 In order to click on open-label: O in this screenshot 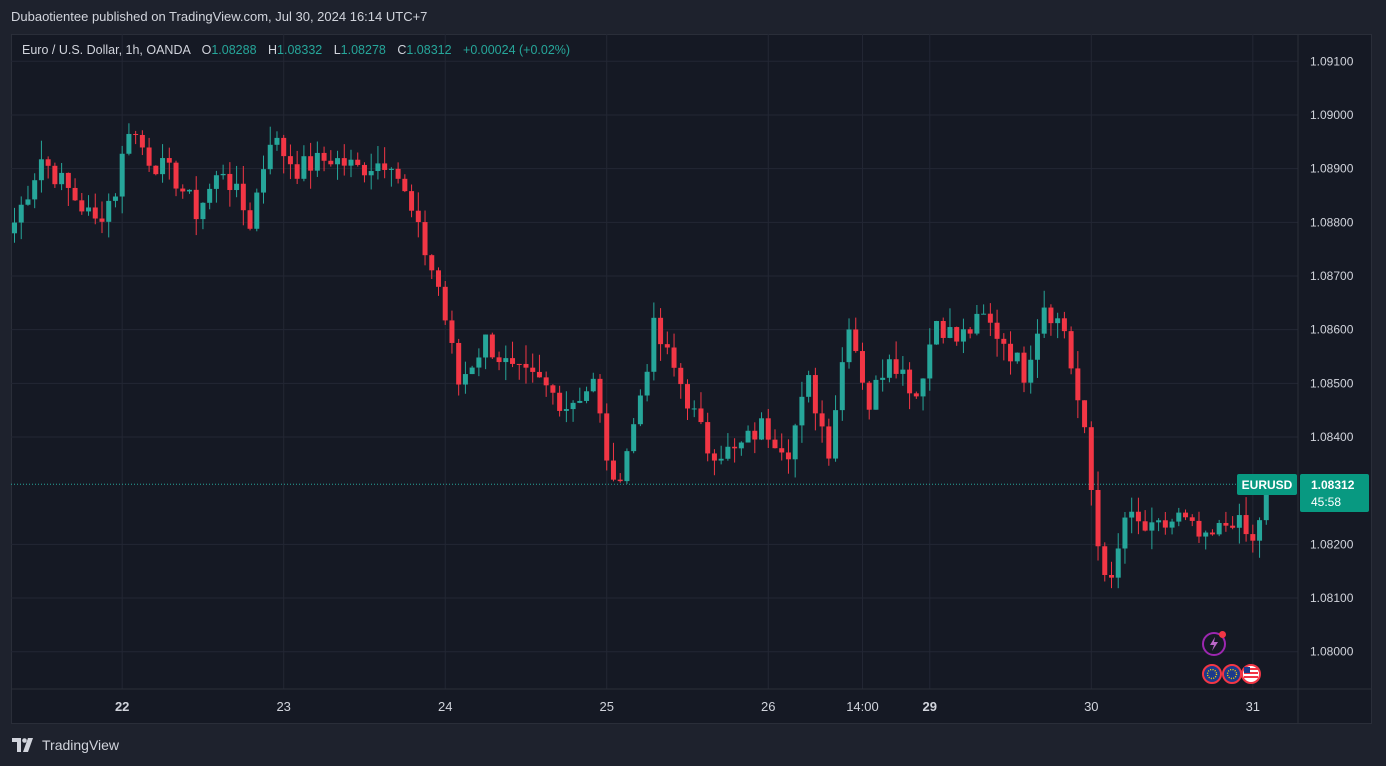, I will do `click(206, 50)`.